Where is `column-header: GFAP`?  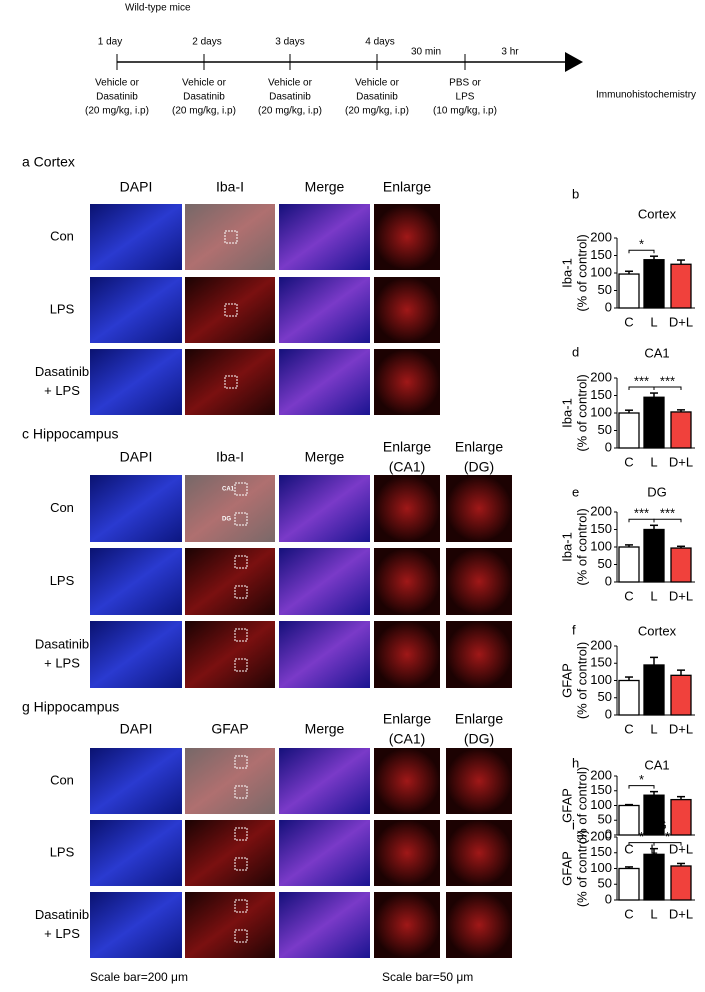 column-header: GFAP is located at coordinates (229, 729).